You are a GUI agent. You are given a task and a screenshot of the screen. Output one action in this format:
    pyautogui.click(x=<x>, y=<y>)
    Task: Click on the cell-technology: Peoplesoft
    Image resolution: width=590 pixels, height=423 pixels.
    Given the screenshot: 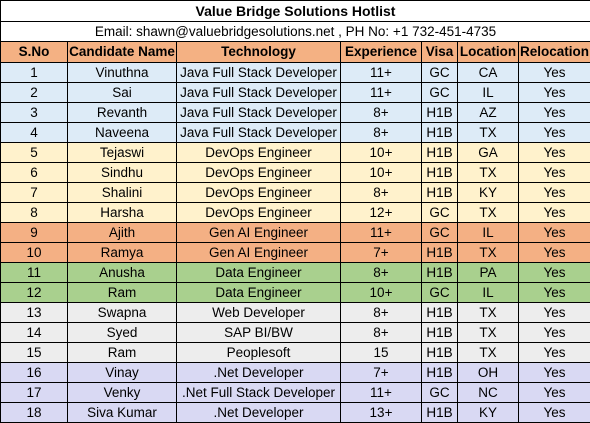 What is the action you would take?
    pyautogui.click(x=259, y=353)
    